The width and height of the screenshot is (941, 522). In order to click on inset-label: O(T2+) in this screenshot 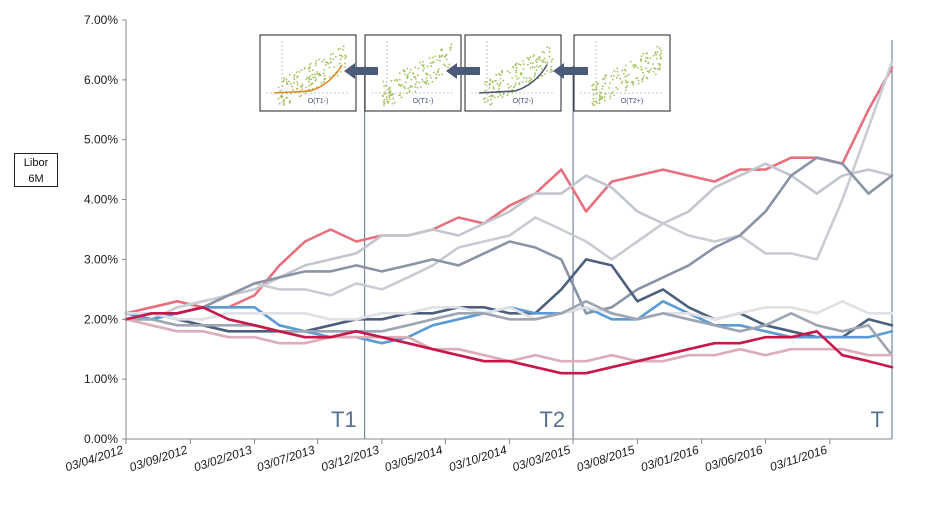, I will do `click(632, 101)`.